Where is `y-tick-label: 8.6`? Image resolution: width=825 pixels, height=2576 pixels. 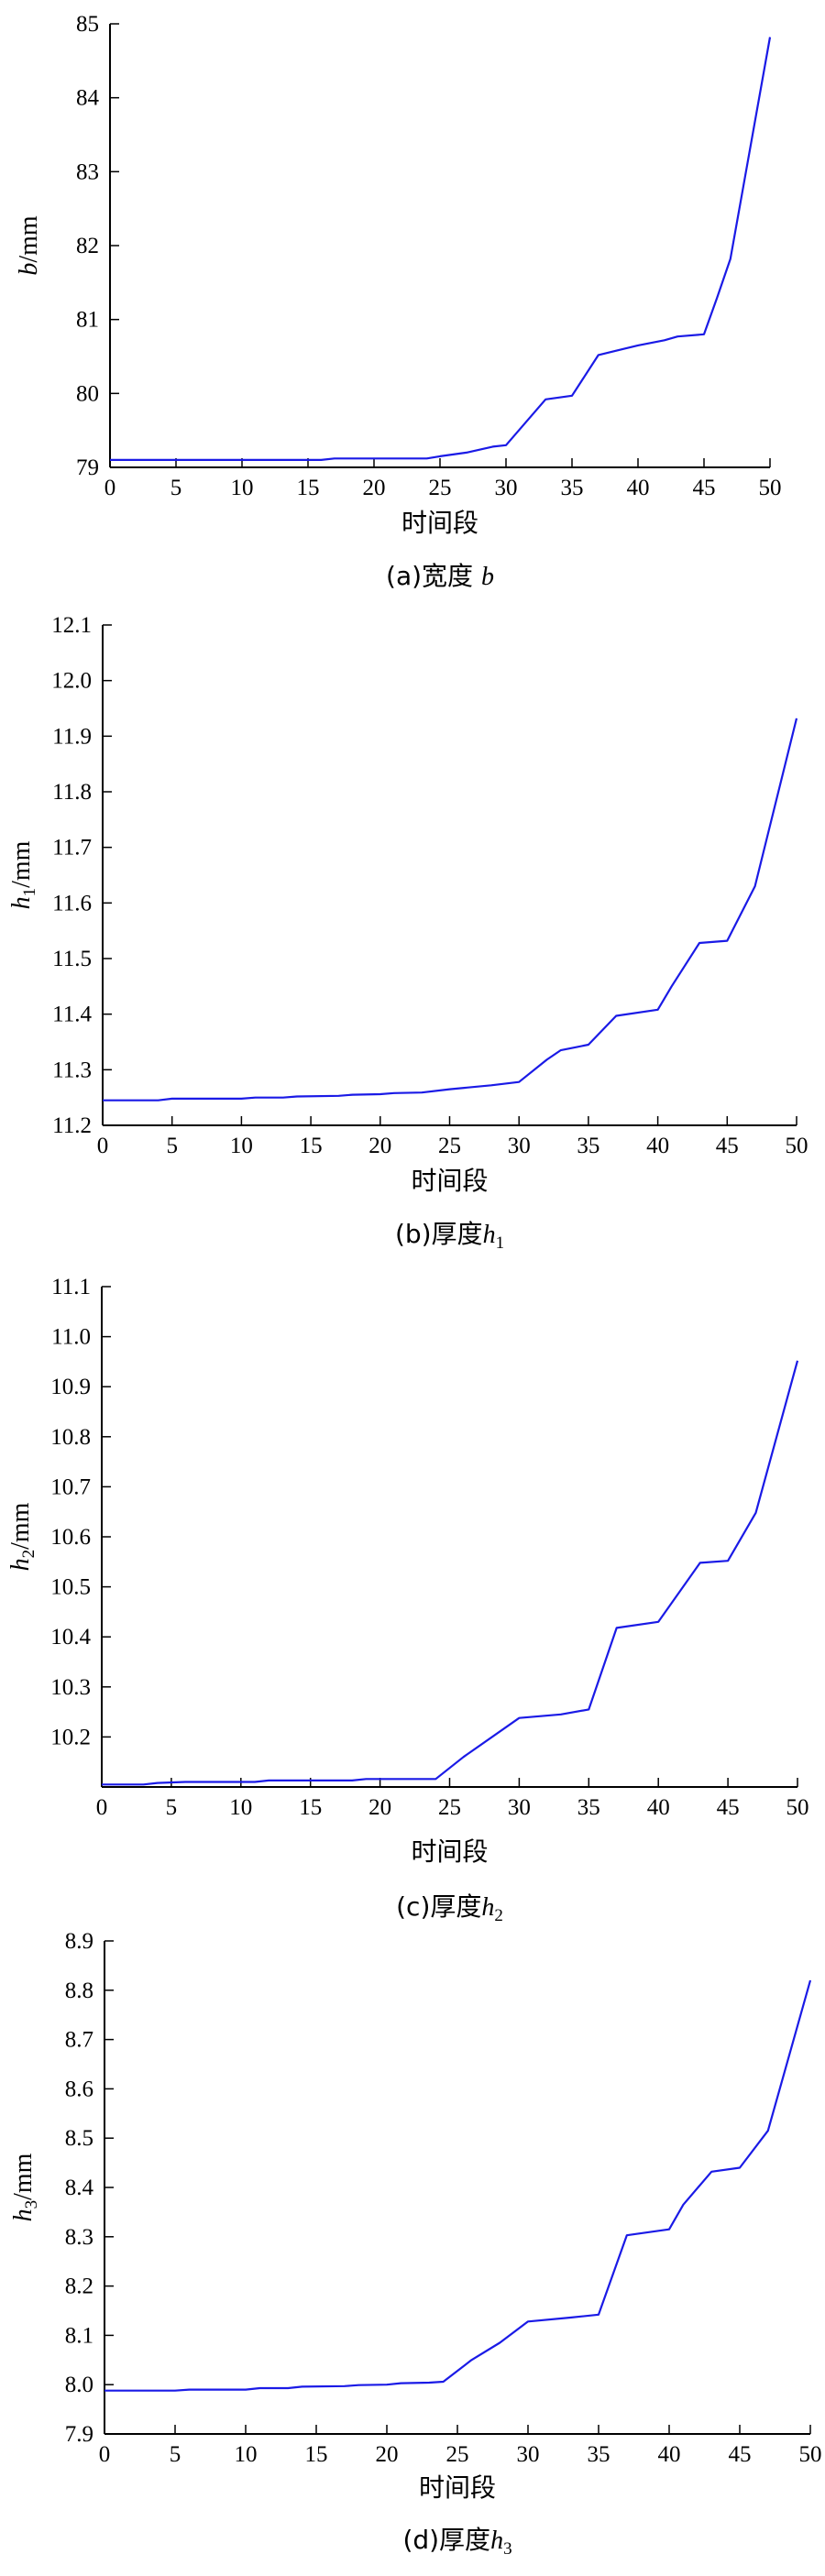 y-tick-label: 8.6 is located at coordinates (79, 2089).